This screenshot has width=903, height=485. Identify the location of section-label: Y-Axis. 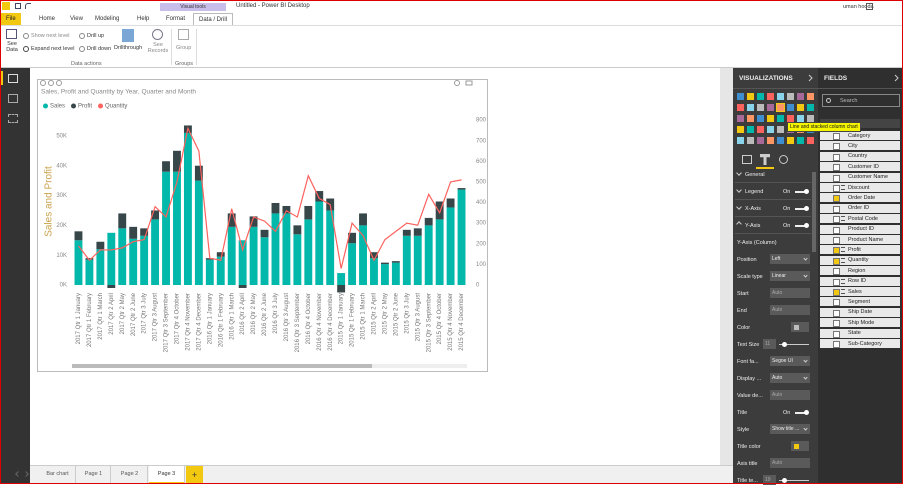
(753, 226).